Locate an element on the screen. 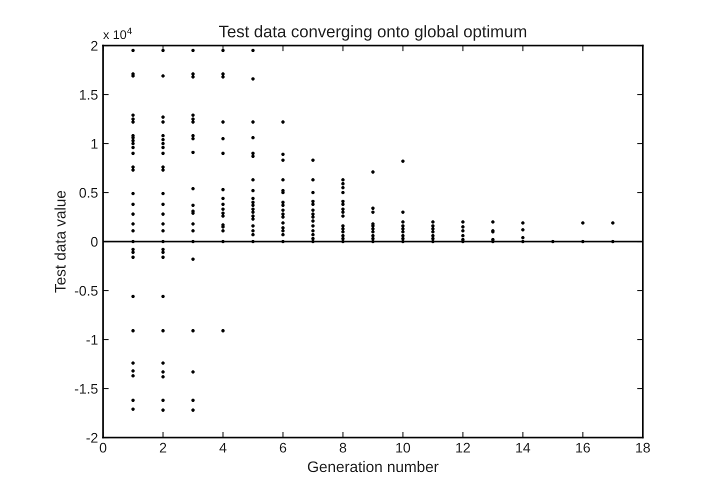 This screenshot has height=490, width=701. y-tick-label: -0.5 is located at coordinates (86, 291).